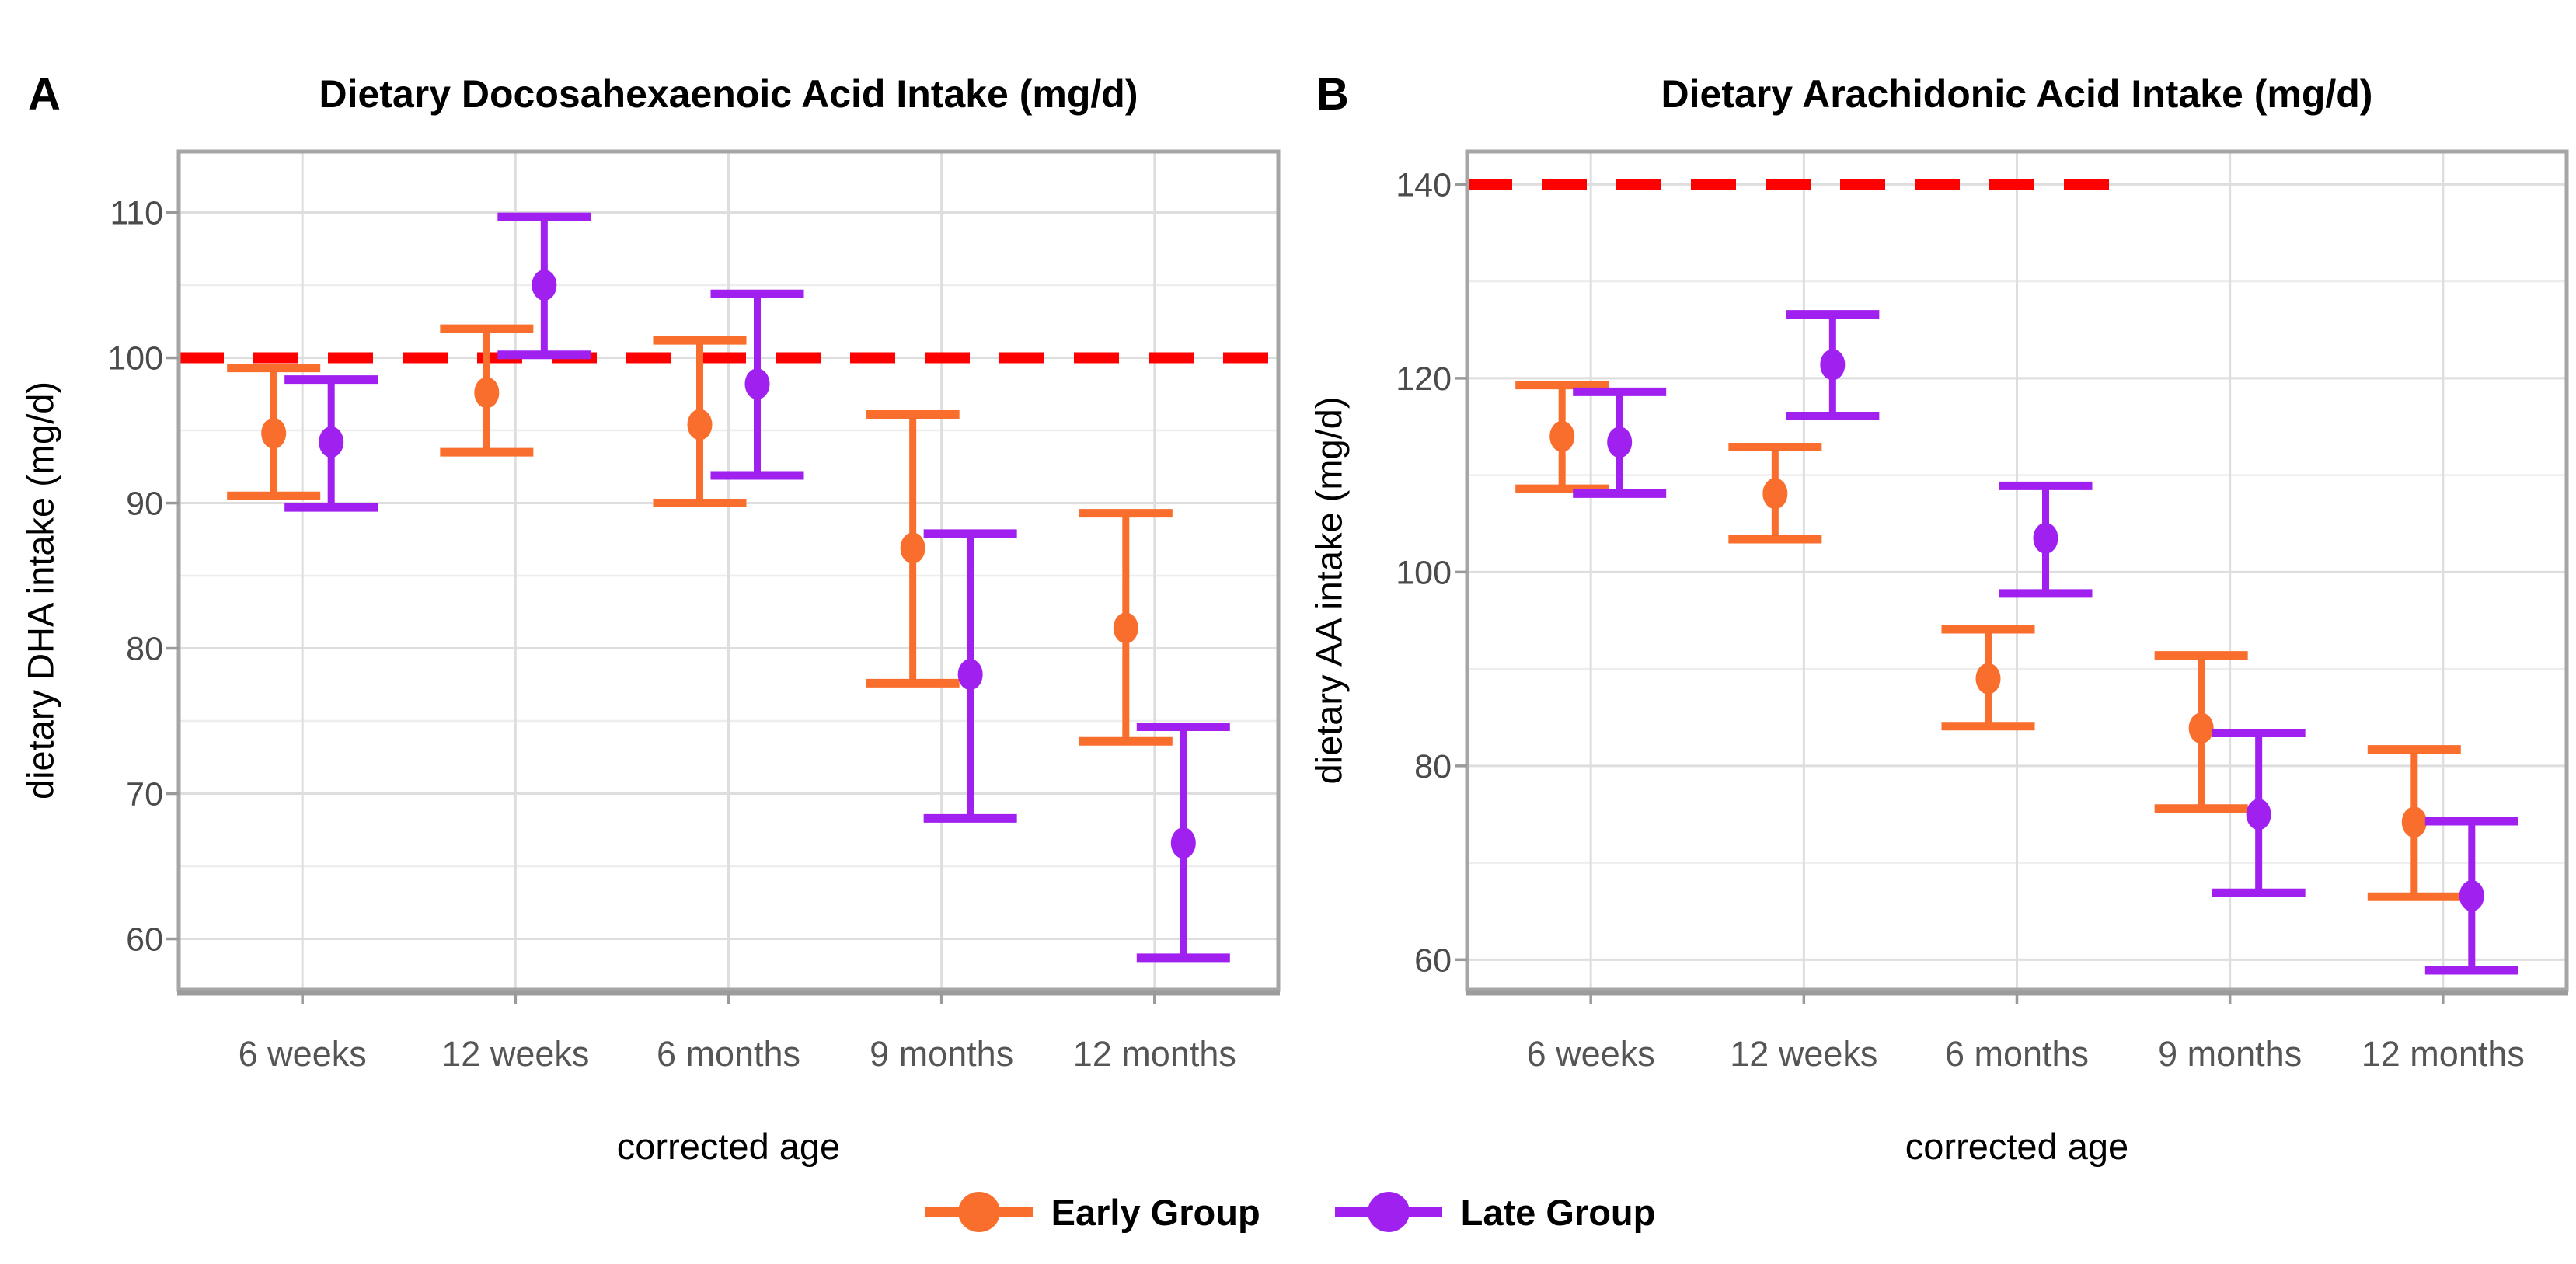  Describe the element at coordinates (2017, 94) in the screenshot. I see `panel-b-title: Dietary Arachidonic Acid Intake (mg/d)` at that location.